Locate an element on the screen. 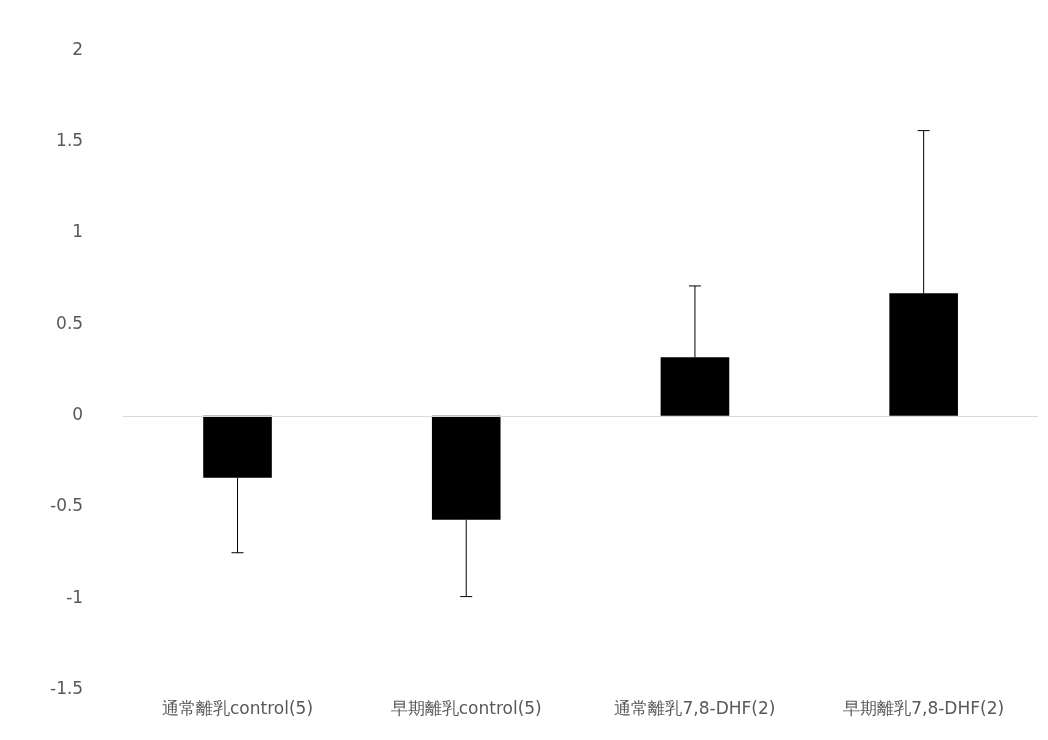 The image size is (1048, 740). y-tick-label: -1 is located at coordinates (75, 596).